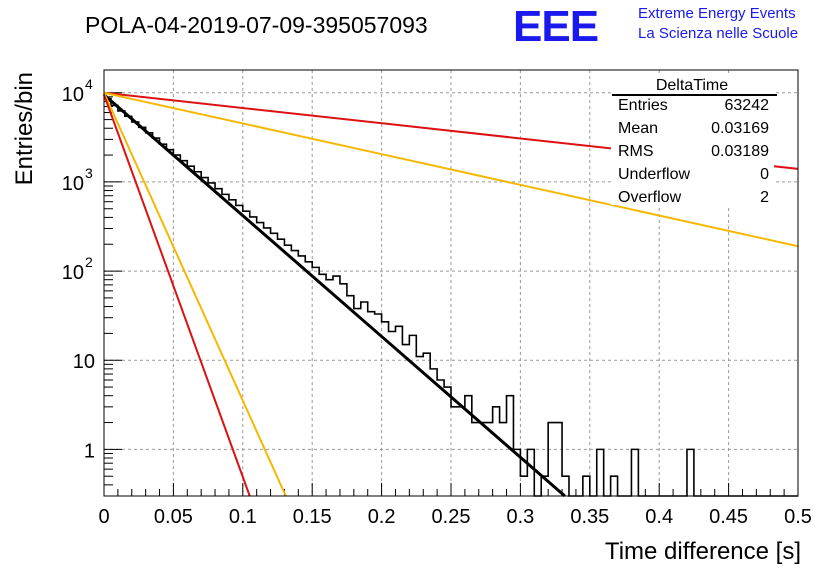 The width and height of the screenshot is (836, 572). What do you see at coordinates (636, 151) in the screenshot?
I see `stats-row-label: RMS` at bounding box center [636, 151].